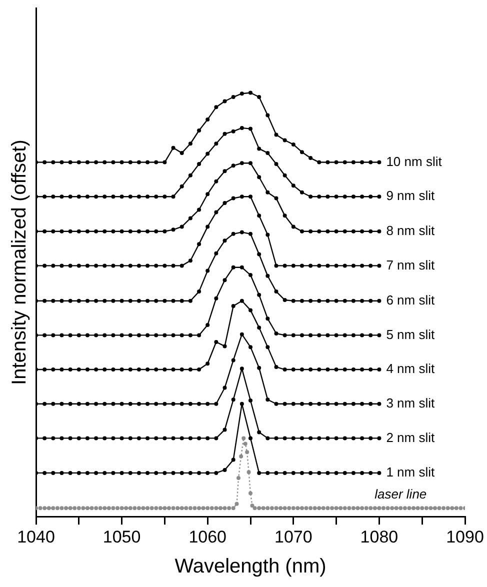  What do you see at coordinates (410, 437) in the screenshot?
I see `series-label: 2 nm slit` at bounding box center [410, 437].